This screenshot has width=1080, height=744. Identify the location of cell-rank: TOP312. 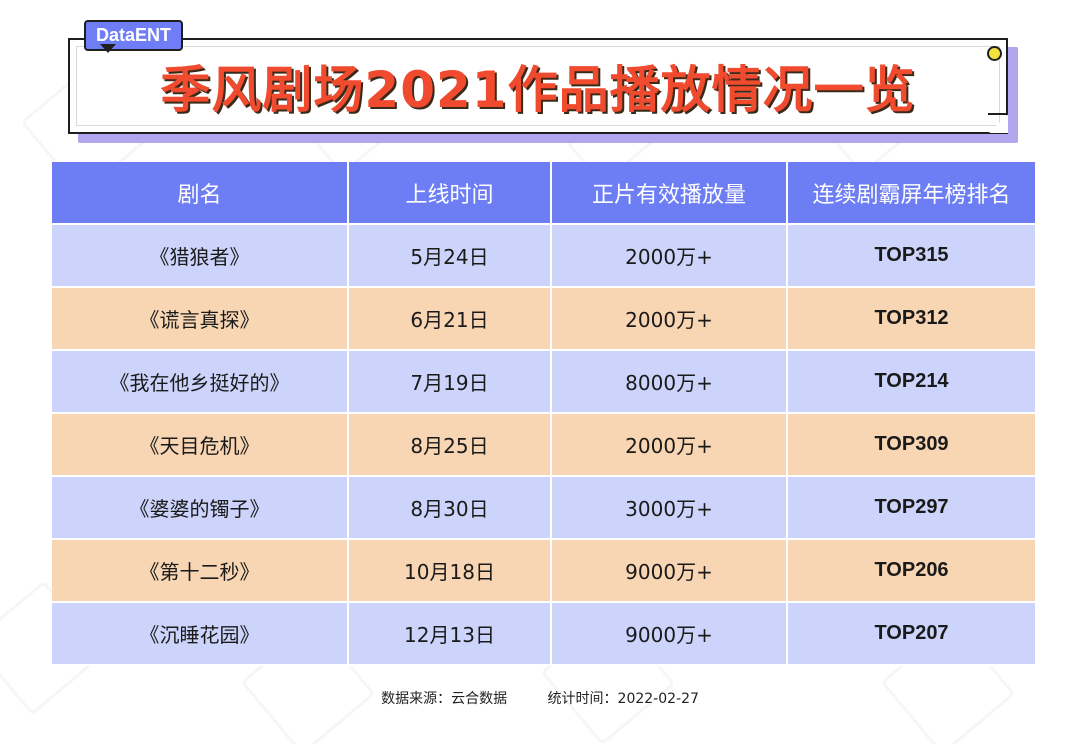
(911, 319).